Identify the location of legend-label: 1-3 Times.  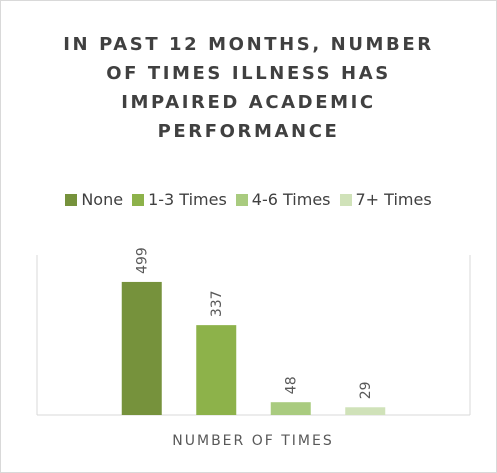
(187, 199).